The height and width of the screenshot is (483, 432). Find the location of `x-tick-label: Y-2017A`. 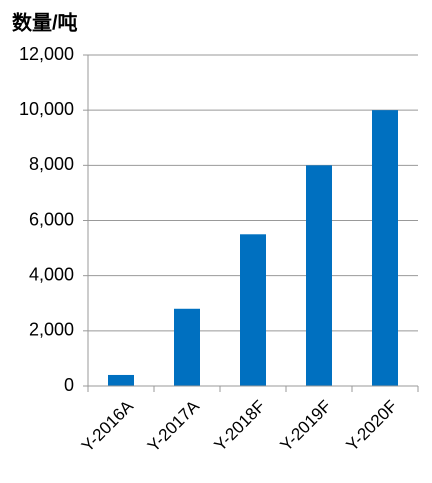

x-tick-label: Y-2017A is located at coordinates (174, 426).